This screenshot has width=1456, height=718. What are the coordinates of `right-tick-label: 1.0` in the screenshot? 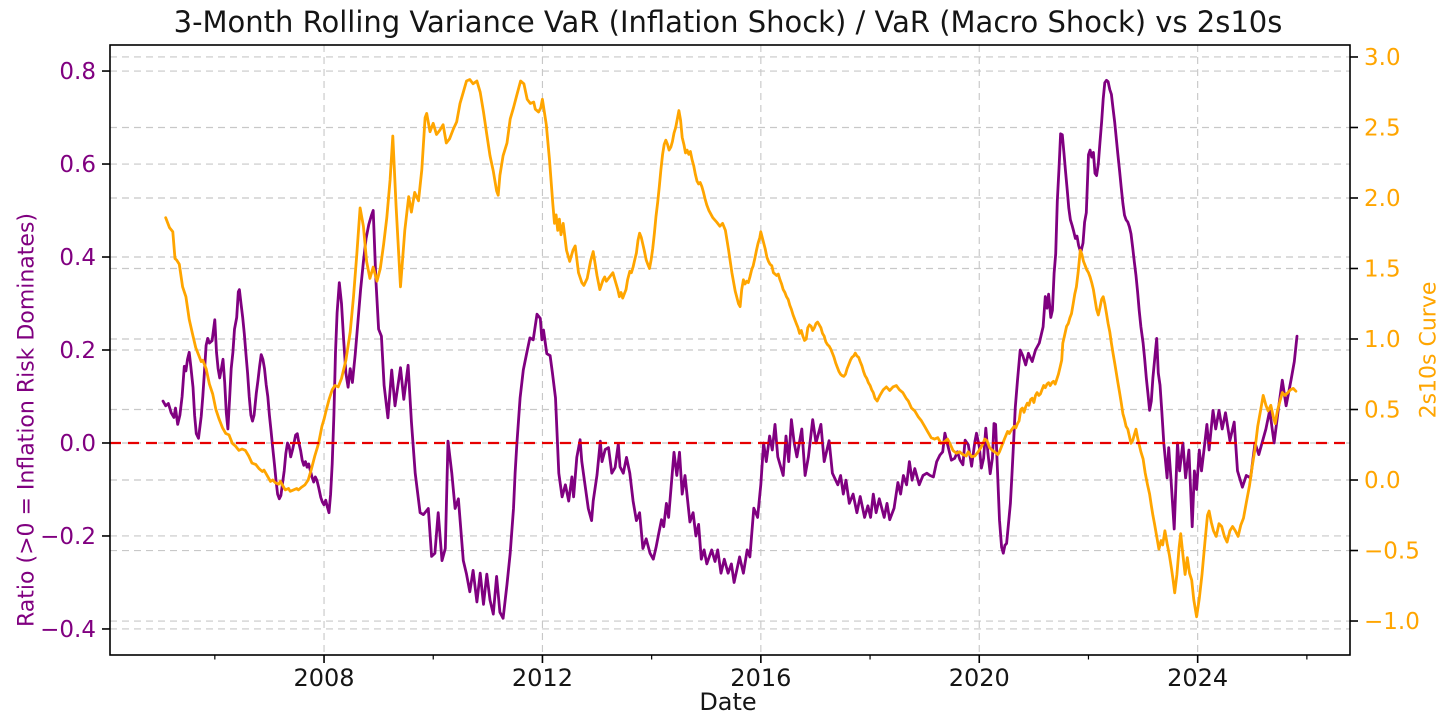 It's located at (1382, 340).